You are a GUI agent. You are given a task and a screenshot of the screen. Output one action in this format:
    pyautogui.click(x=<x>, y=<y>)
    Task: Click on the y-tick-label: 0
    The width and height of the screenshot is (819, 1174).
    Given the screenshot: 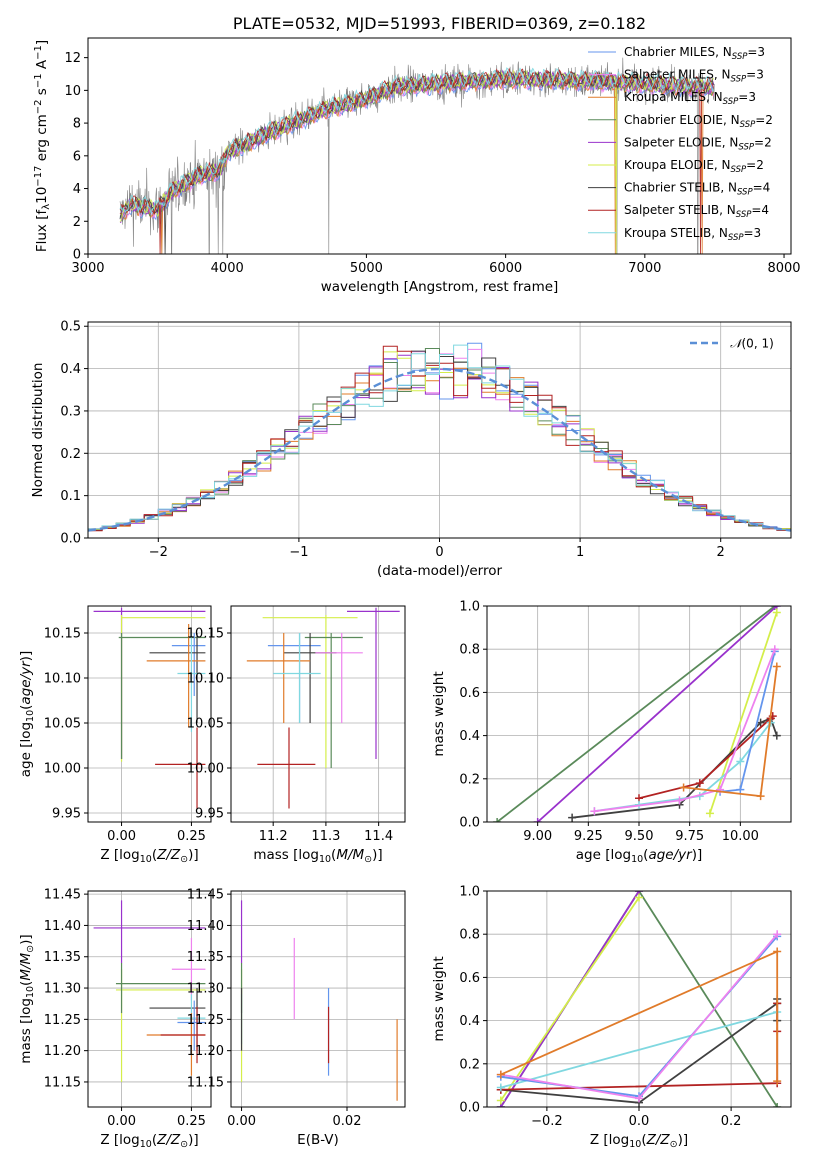 What is the action you would take?
    pyautogui.click(x=77, y=255)
    